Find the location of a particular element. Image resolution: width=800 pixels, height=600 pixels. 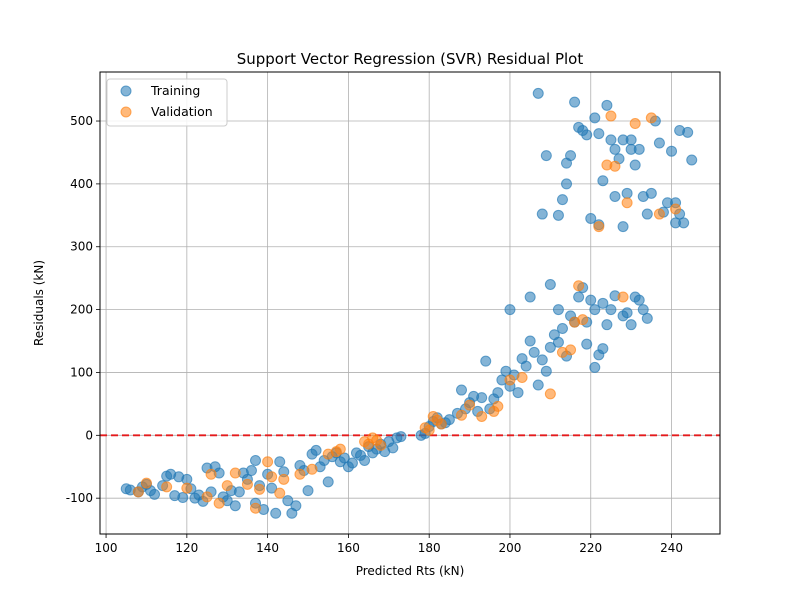

legend-box is located at coordinates (167, 102).